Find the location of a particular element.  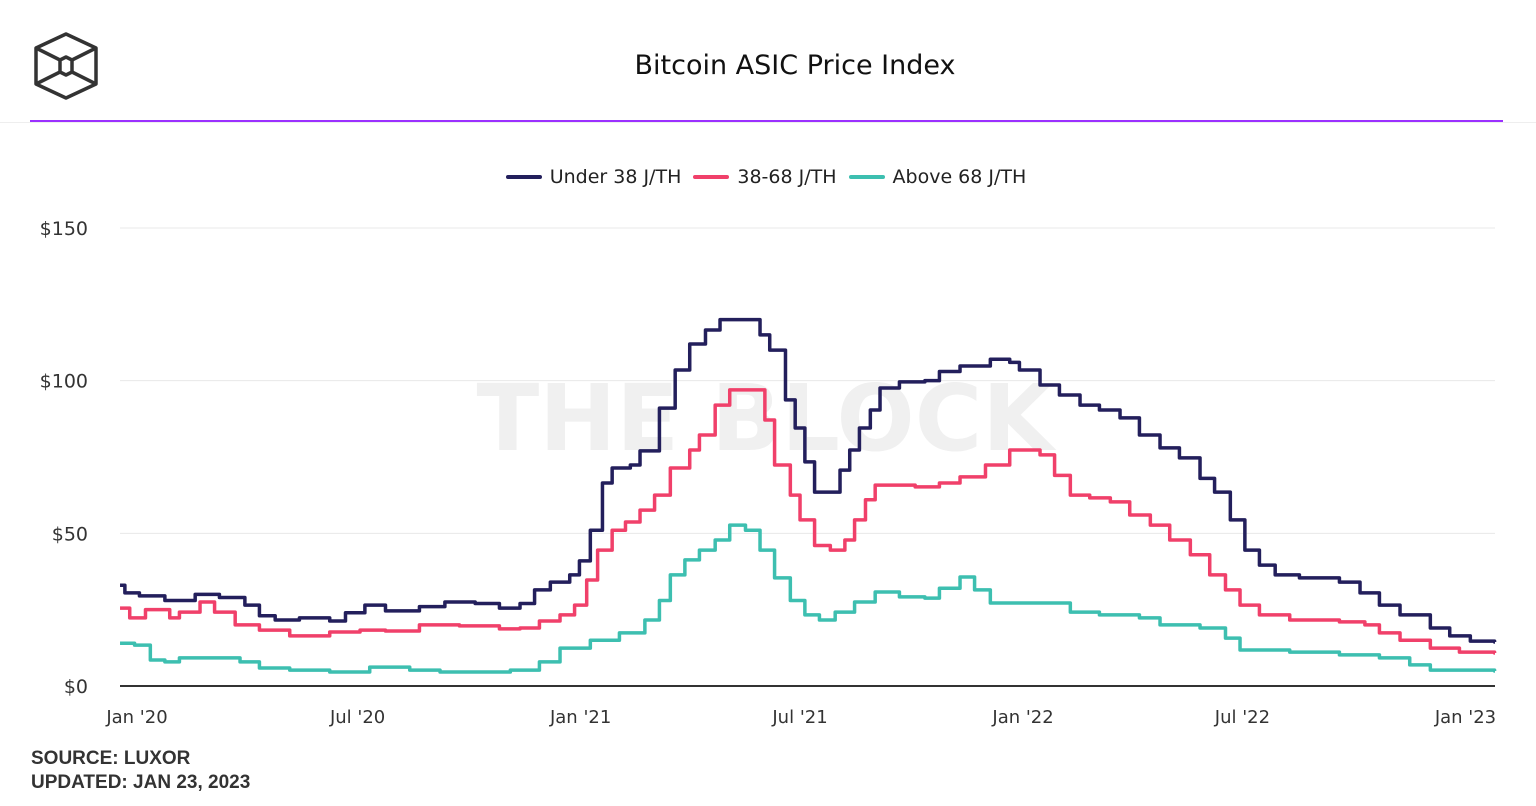

legend-label: 38-68 J/TH is located at coordinates (787, 177).